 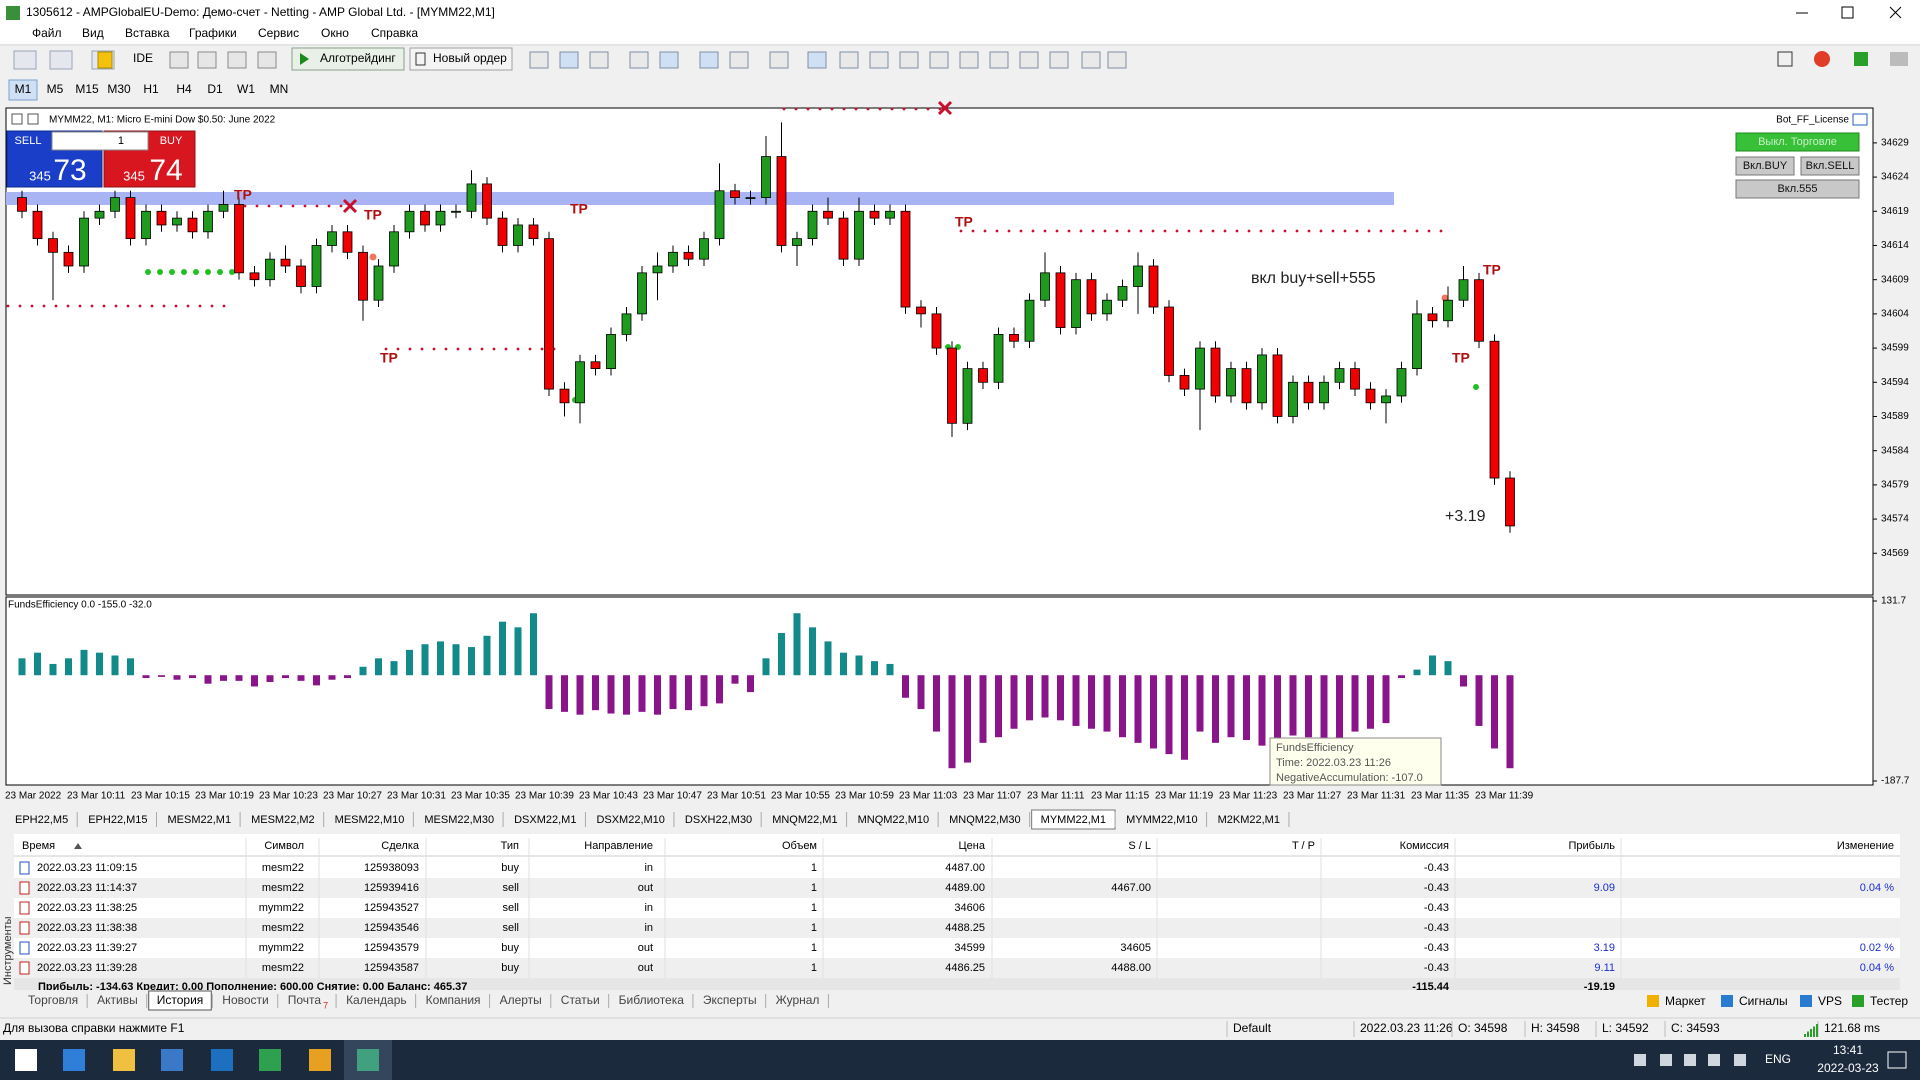 I want to click on bottom-tab-label: История, so click(x=180, y=1000).